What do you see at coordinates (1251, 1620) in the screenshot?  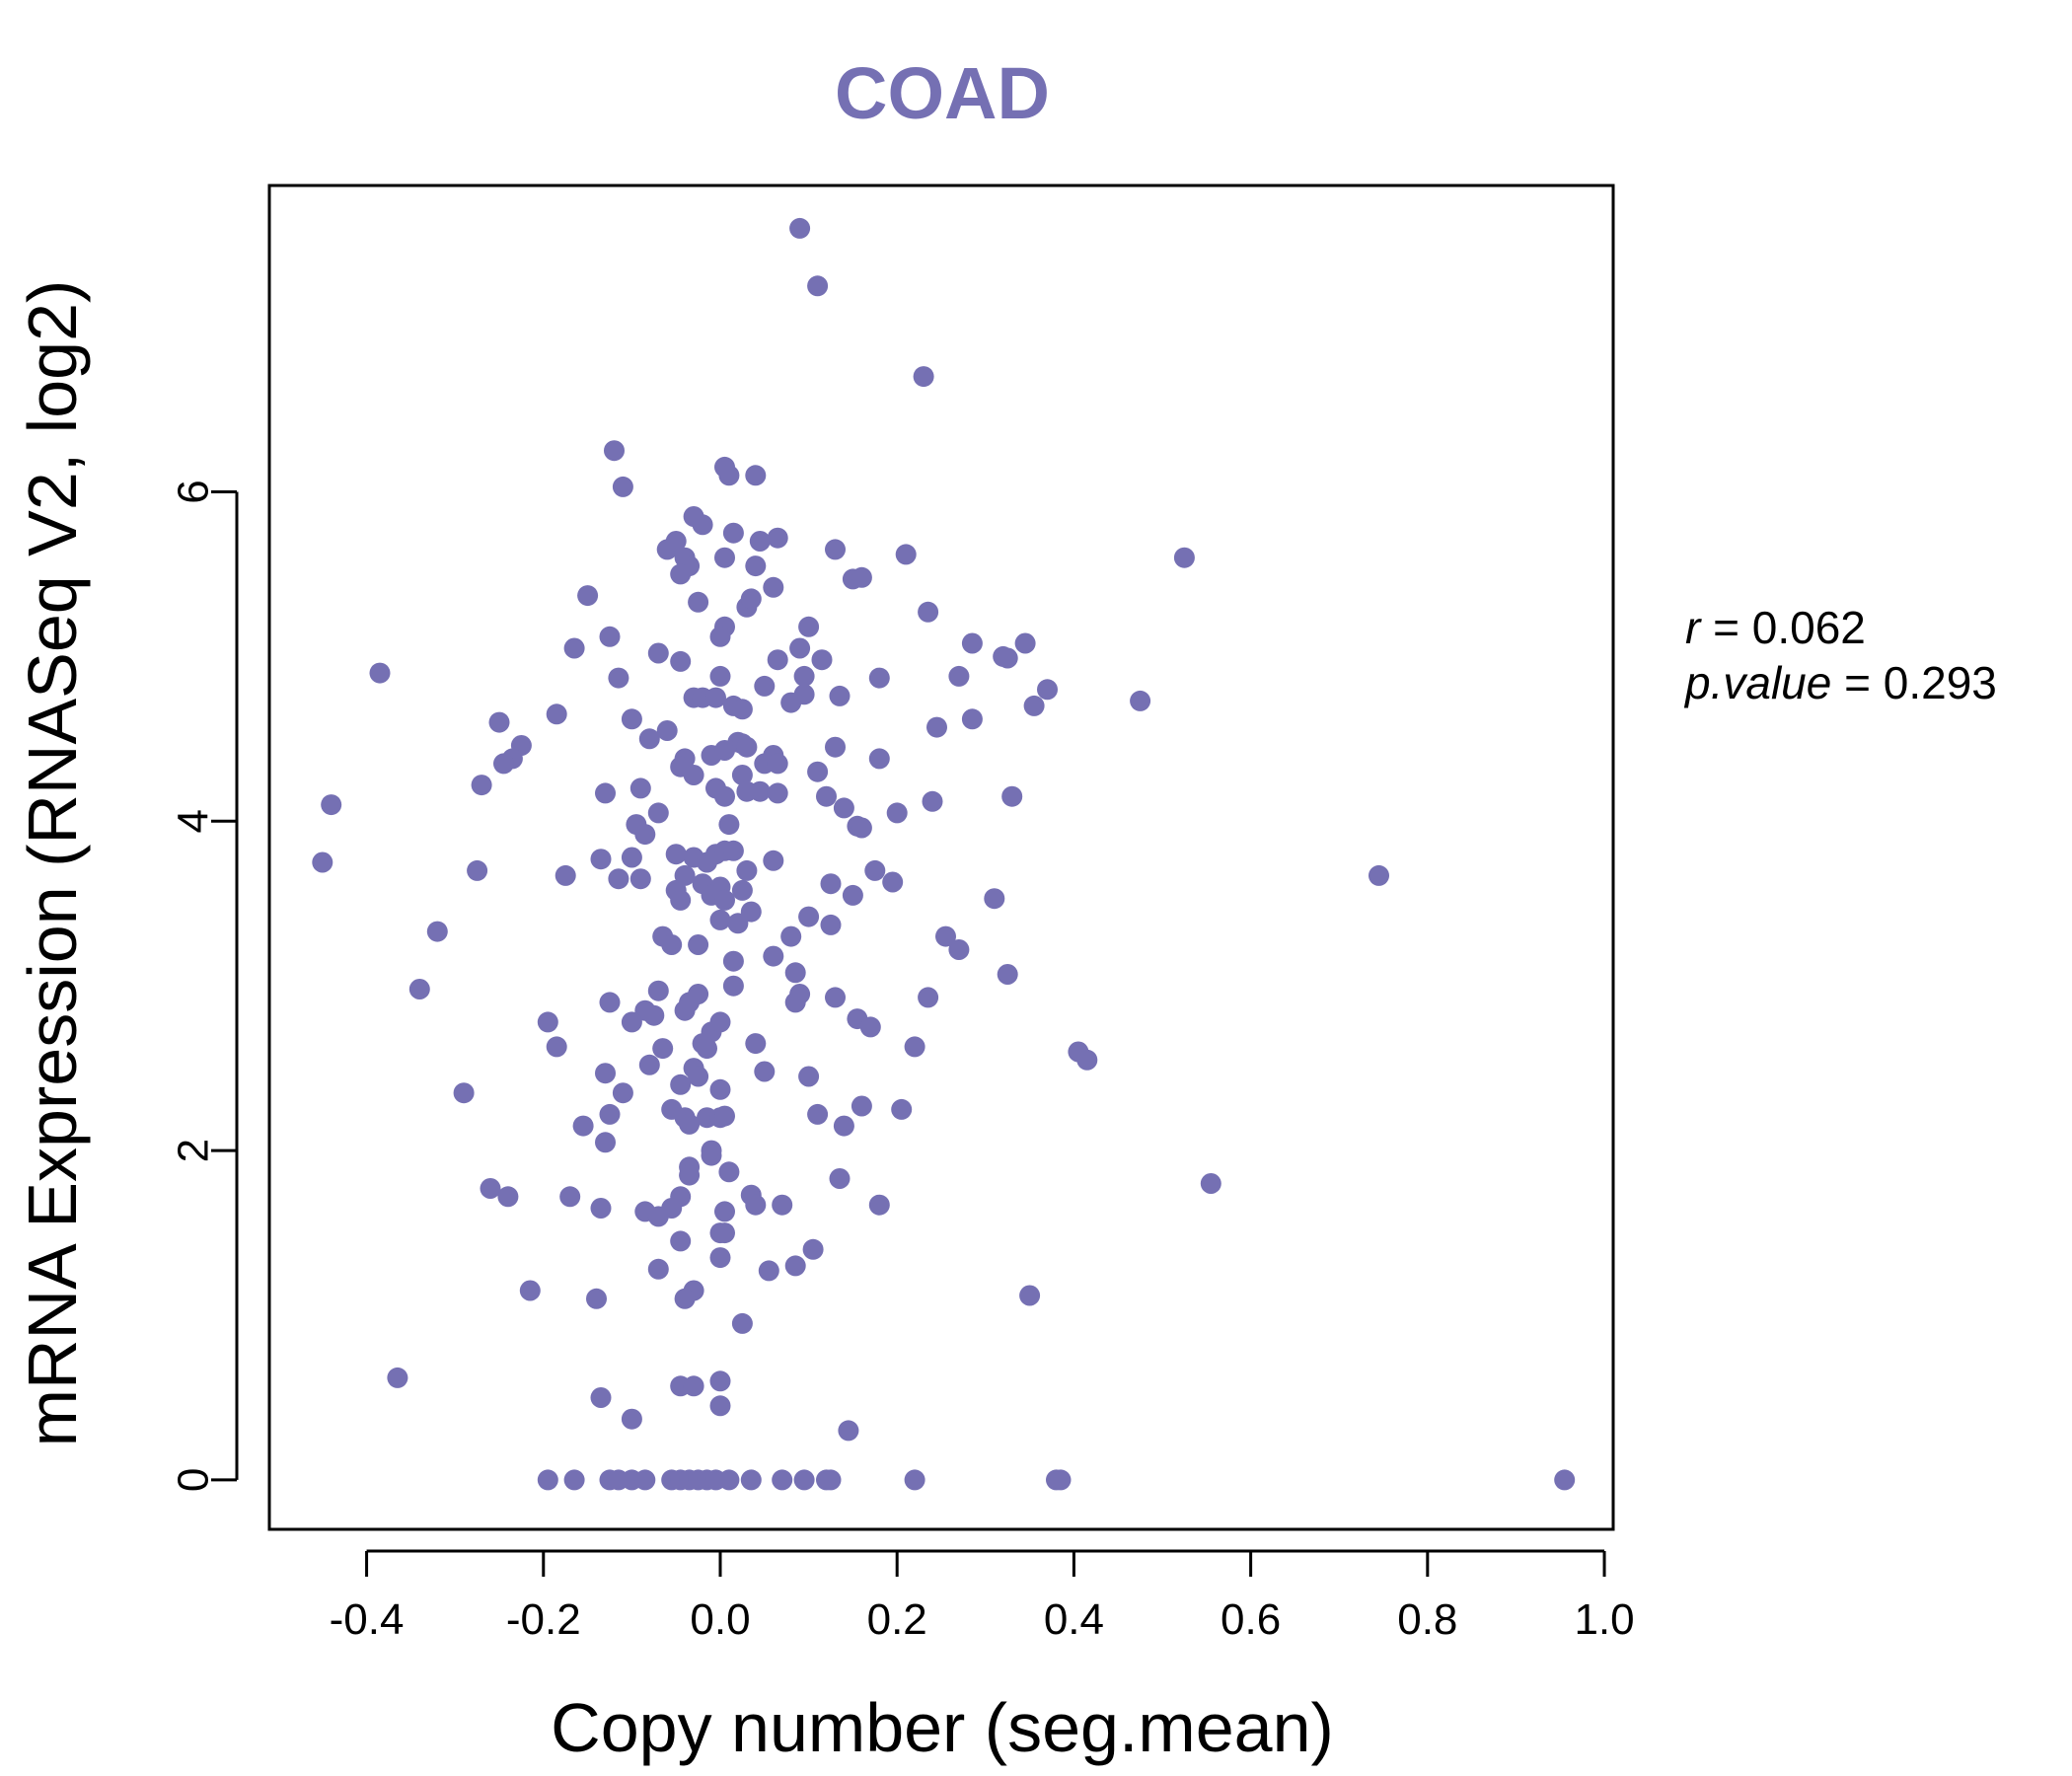 I see `x-tick-label: 0.6` at bounding box center [1251, 1620].